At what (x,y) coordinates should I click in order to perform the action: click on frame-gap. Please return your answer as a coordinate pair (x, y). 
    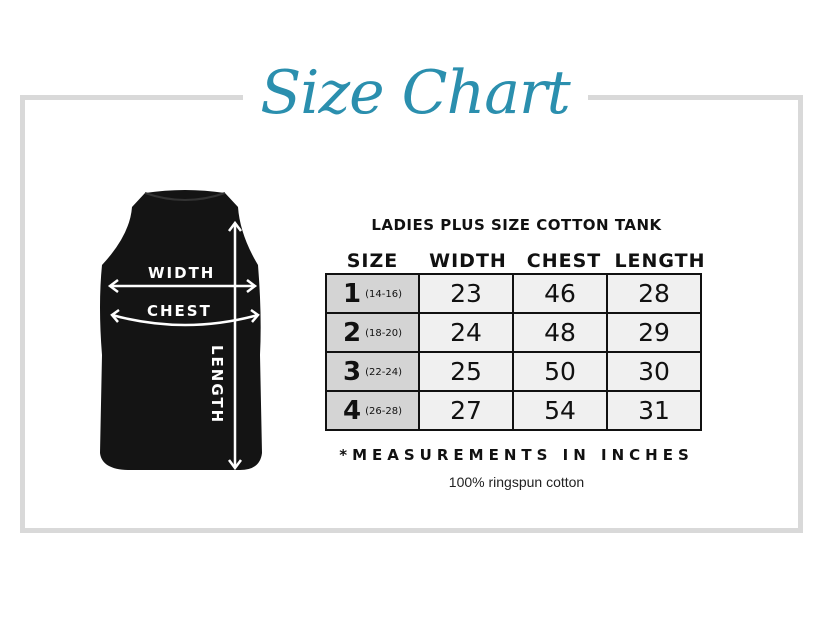
    Looking at the image, I should click on (415, 95).